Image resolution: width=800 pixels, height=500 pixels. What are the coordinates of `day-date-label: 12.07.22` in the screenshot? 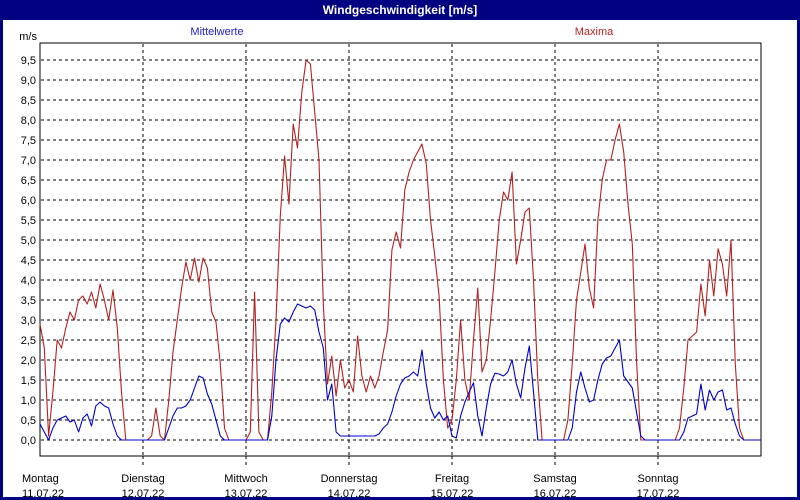 It's located at (143, 494).